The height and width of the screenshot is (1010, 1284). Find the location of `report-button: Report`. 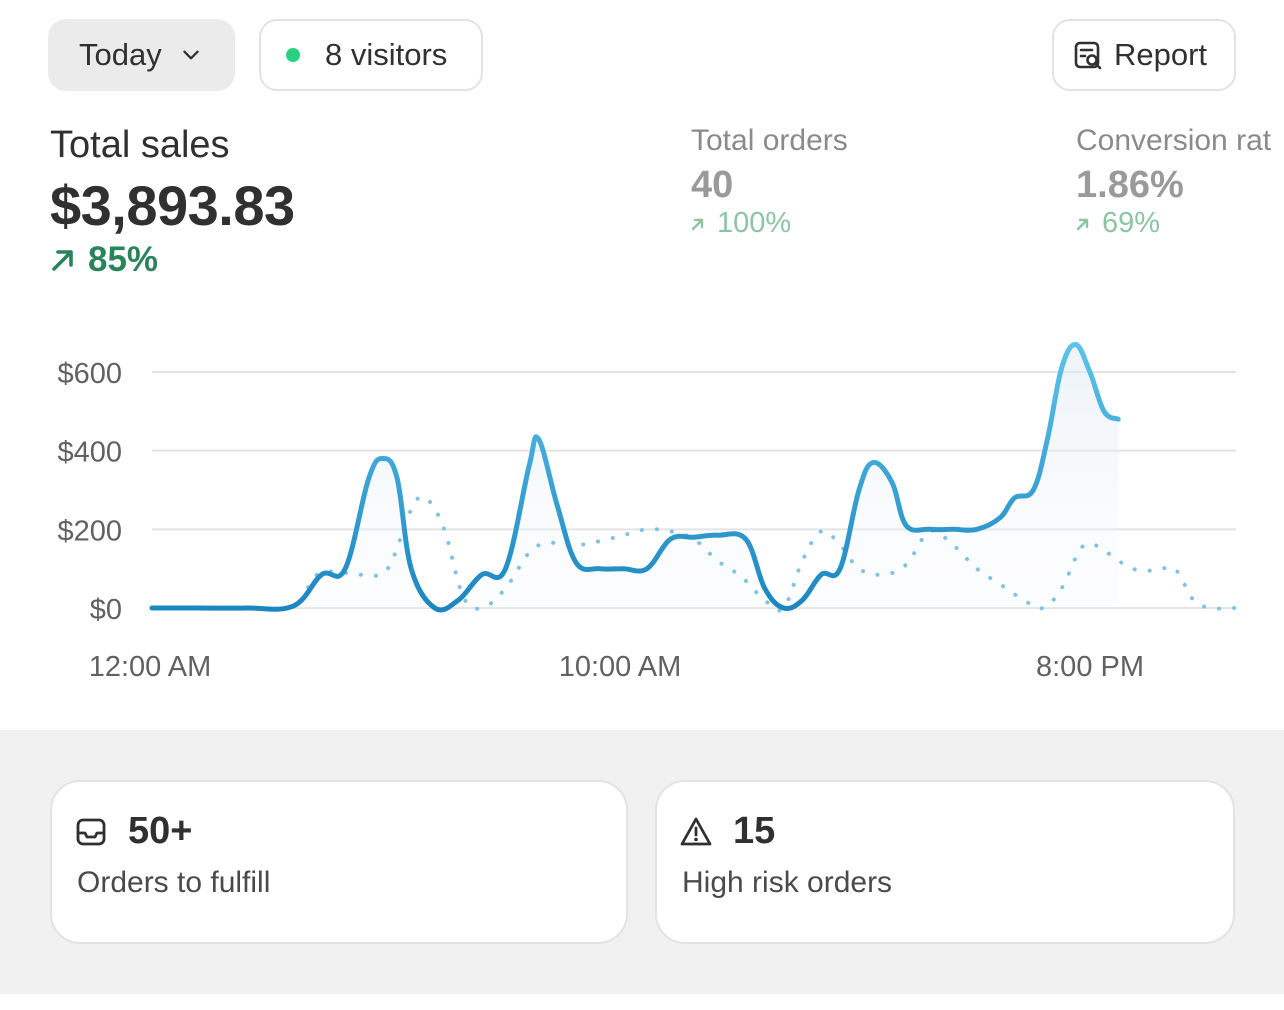

report-button: Report is located at coordinates (1144, 55).